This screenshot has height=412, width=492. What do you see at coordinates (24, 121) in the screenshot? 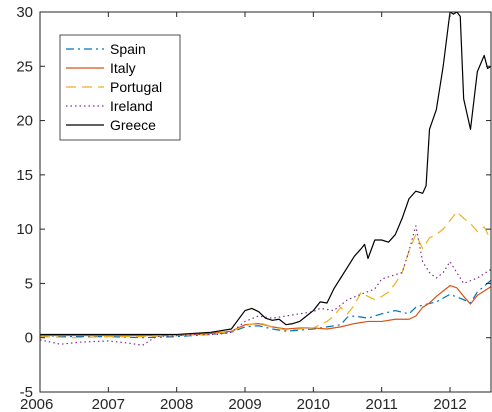
I see `y-tick-label: 20` at bounding box center [24, 121].